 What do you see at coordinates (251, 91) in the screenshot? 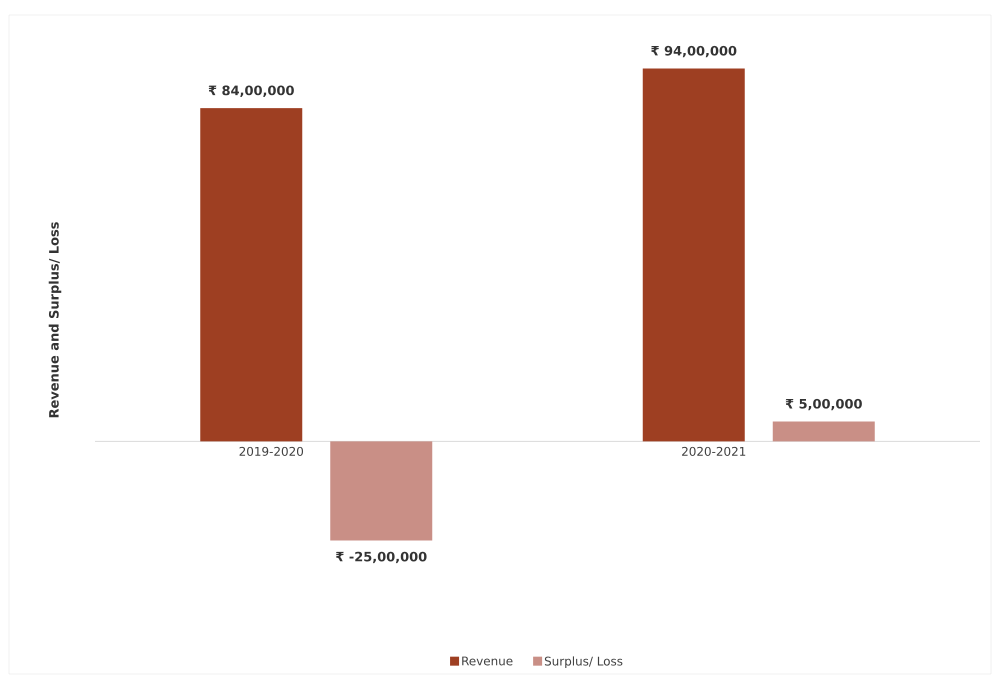
I see `data-label: ₹ 84,00,000` at bounding box center [251, 91].